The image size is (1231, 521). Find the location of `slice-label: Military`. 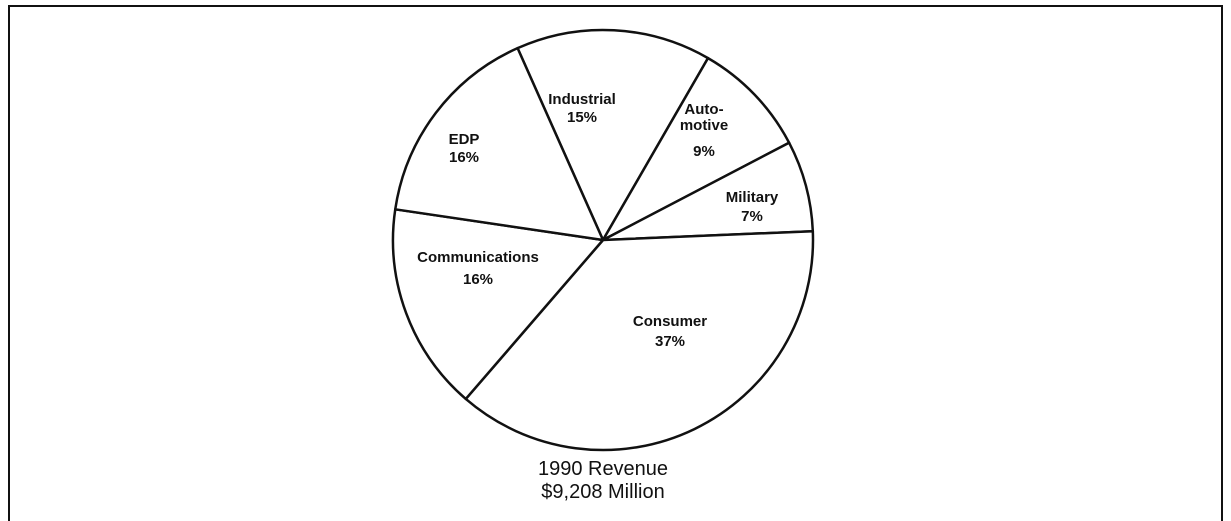

slice-label: Military is located at coordinates (752, 197).